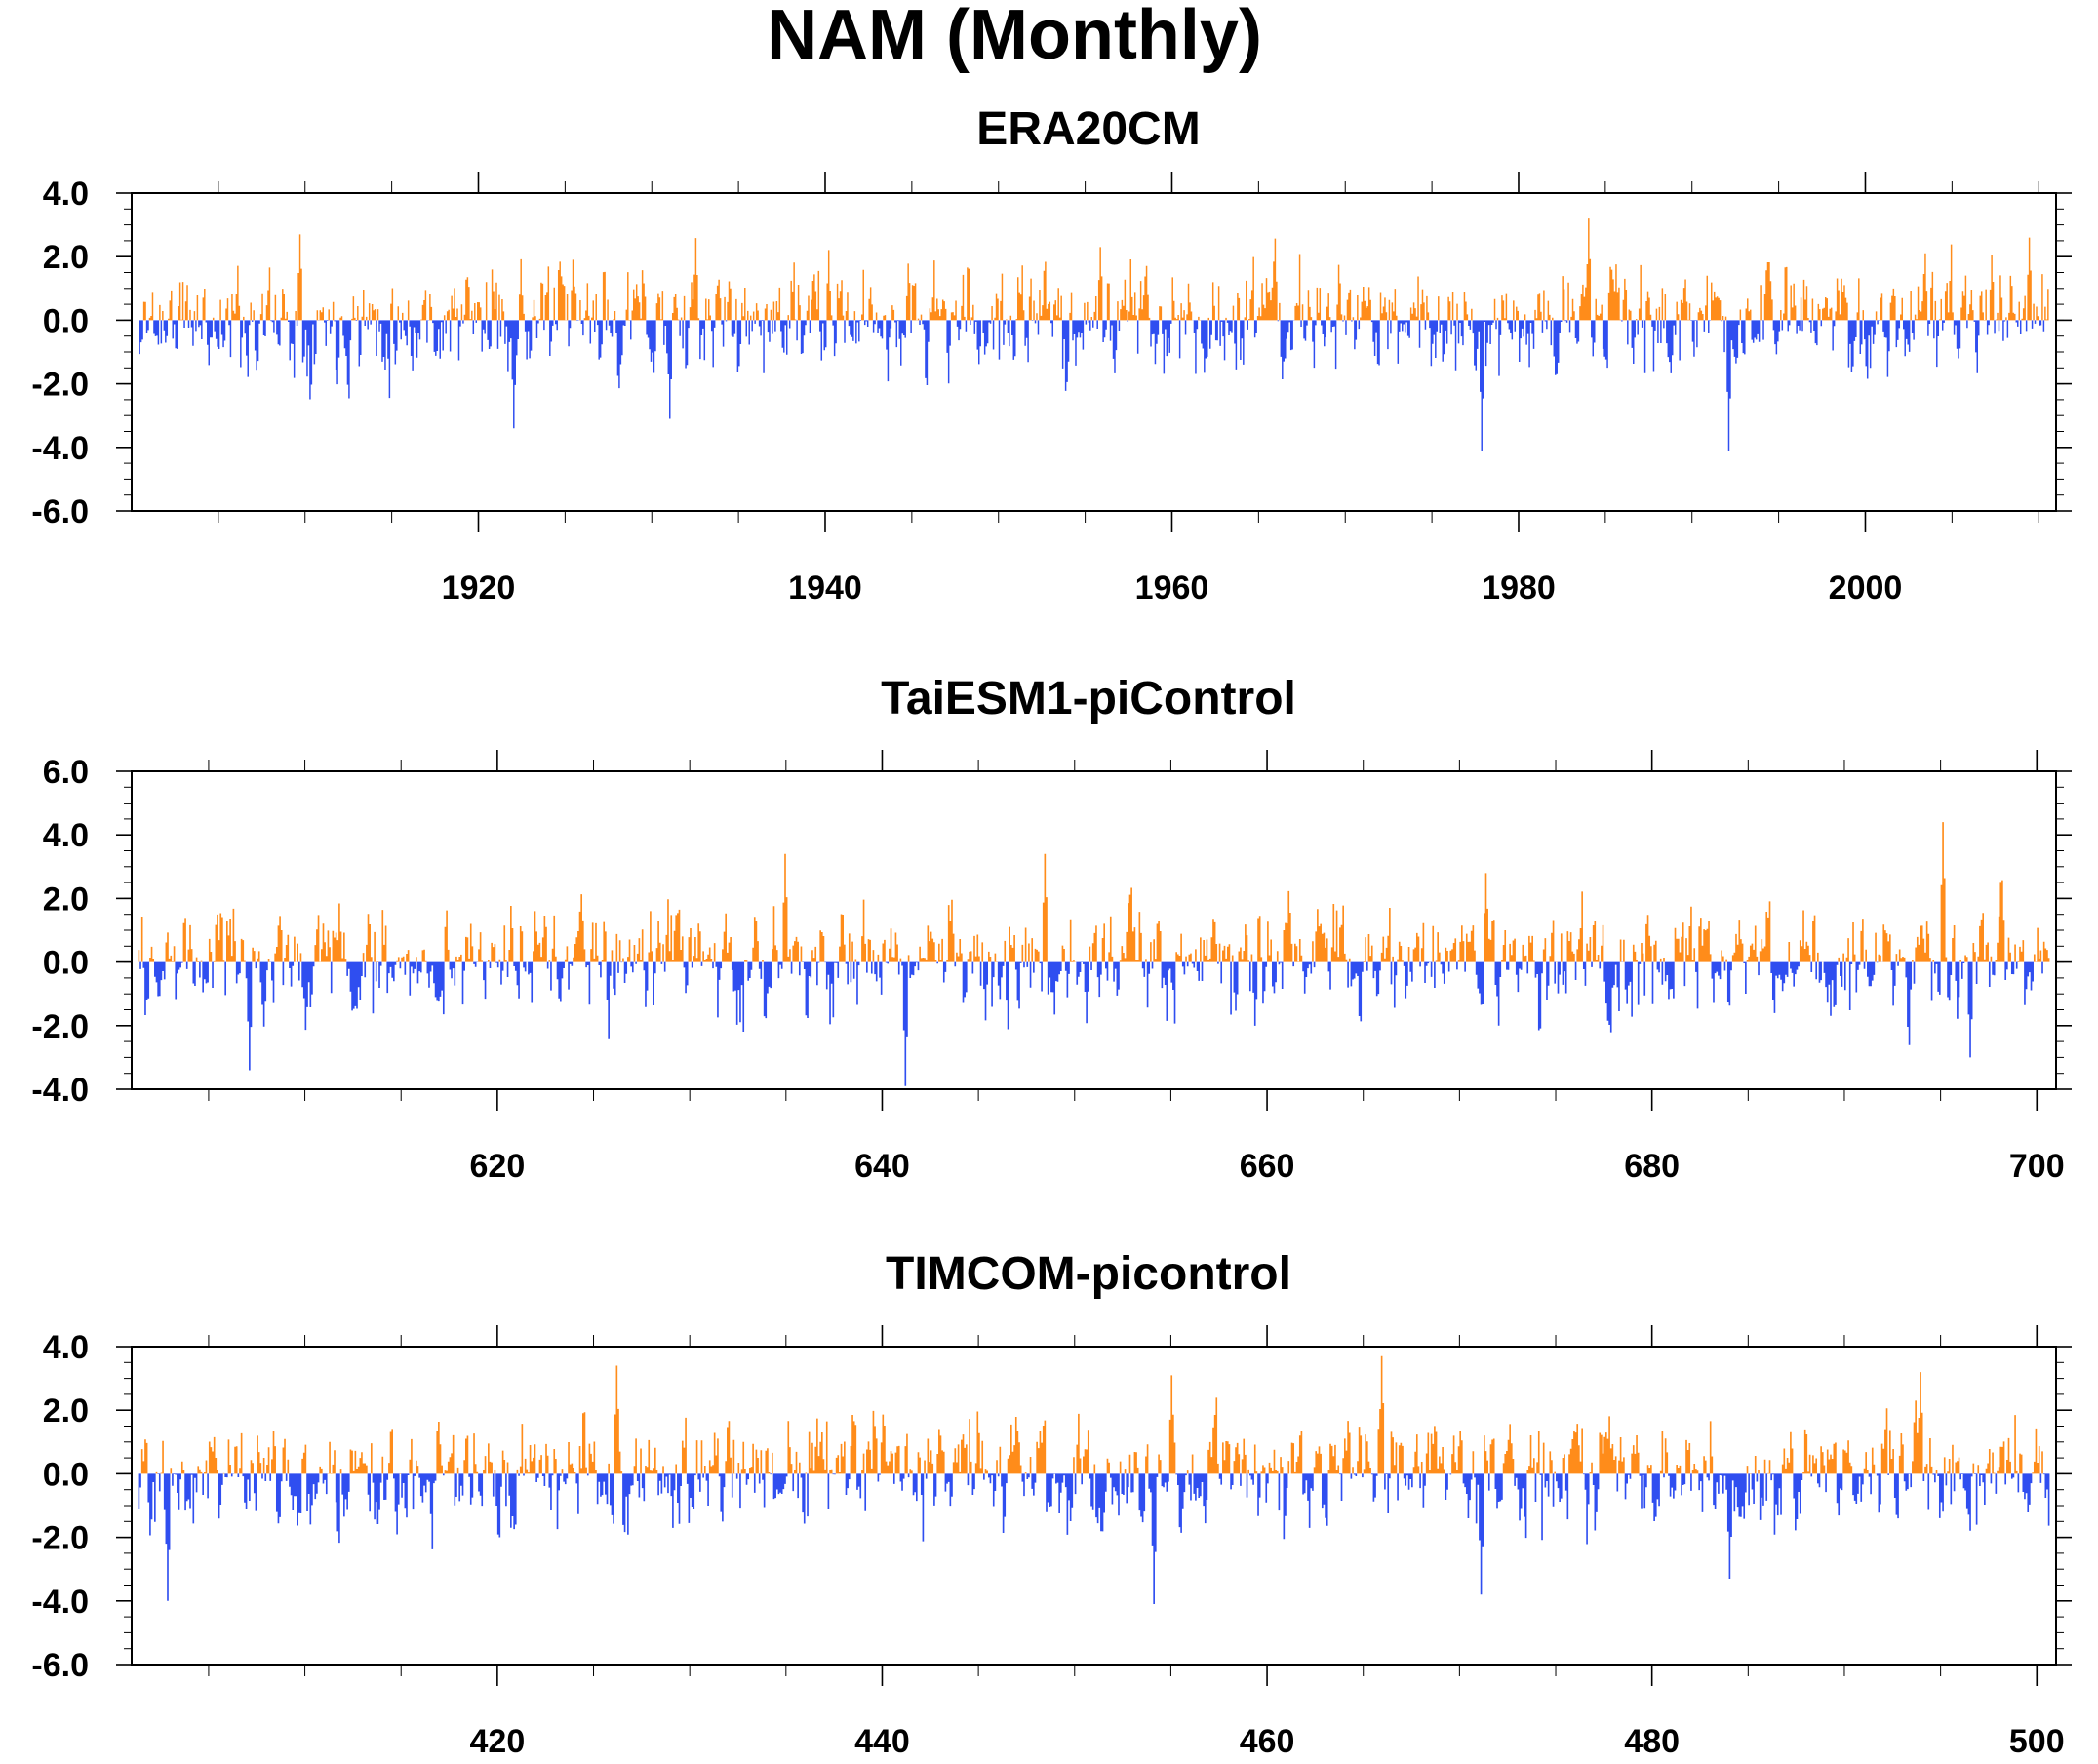 This screenshot has width=2098, height=1764. What do you see at coordinates (882, 1166) in the screenshot?
I see `x-tick-label: 640` at bounding box center [882, 1166].